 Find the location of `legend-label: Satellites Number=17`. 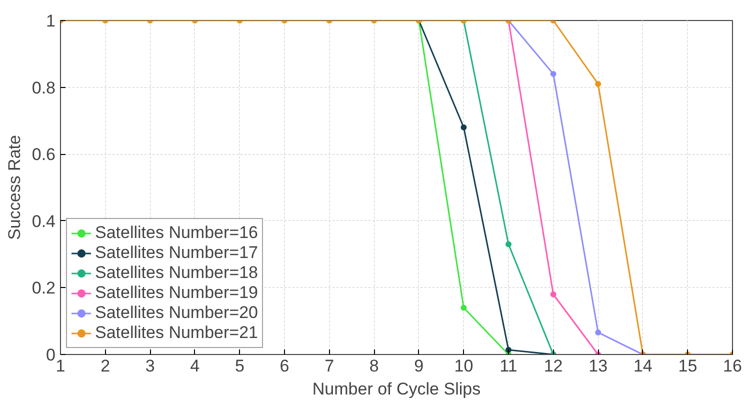

legend-label: Satellites Number=17 is located at coordinates (176, 253).